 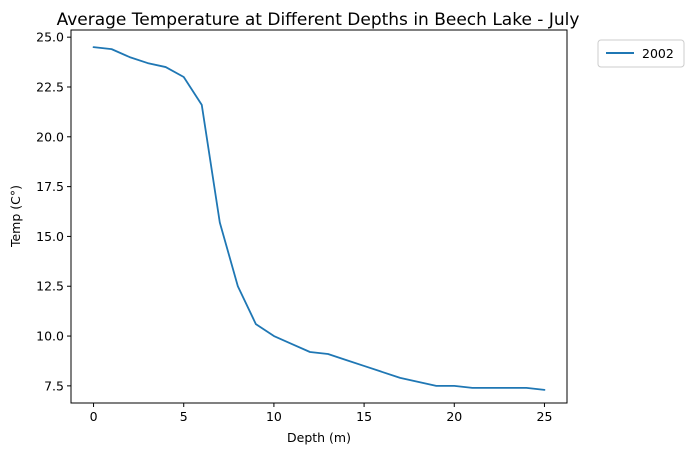 What do you see at coordinates (50, 186) in the screenshot?
I see `y-tick-label: 17.5` at bounding box center [50, 186].